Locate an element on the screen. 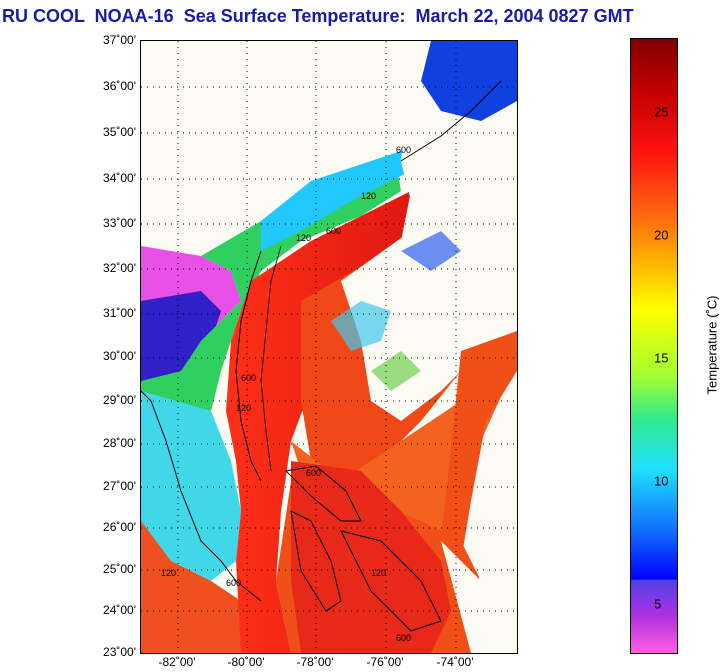 This screenshot has width=728, height=672. colorbar-tick: 5 is located at coordinates (658, 604).